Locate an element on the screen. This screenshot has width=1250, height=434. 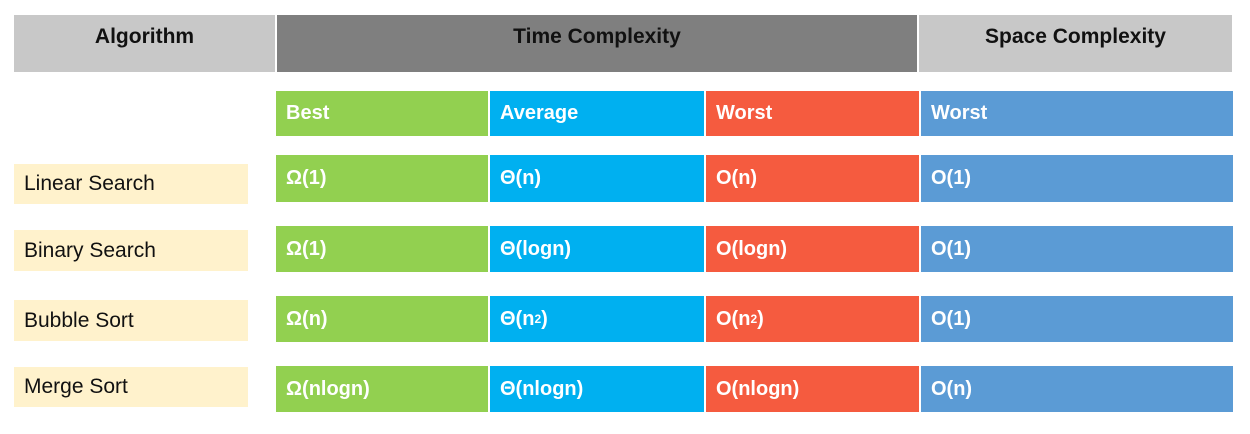
header-algorithm: Algorithm is located at coordinates (144, 43).